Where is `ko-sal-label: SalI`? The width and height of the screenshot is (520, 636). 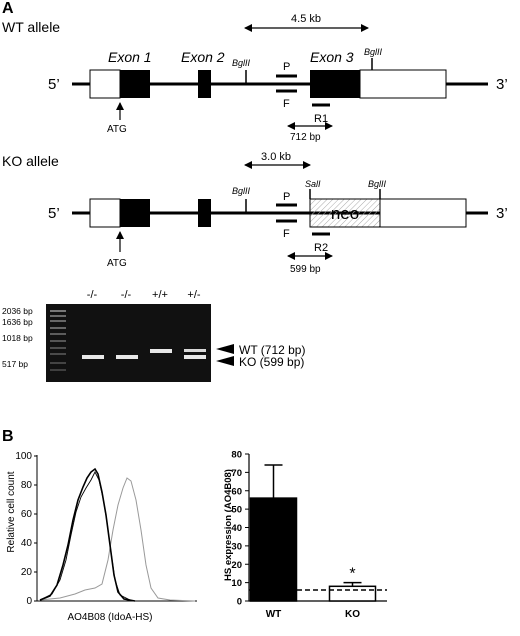
ko-sal-label: SalI is located at coordinates (313, 184).